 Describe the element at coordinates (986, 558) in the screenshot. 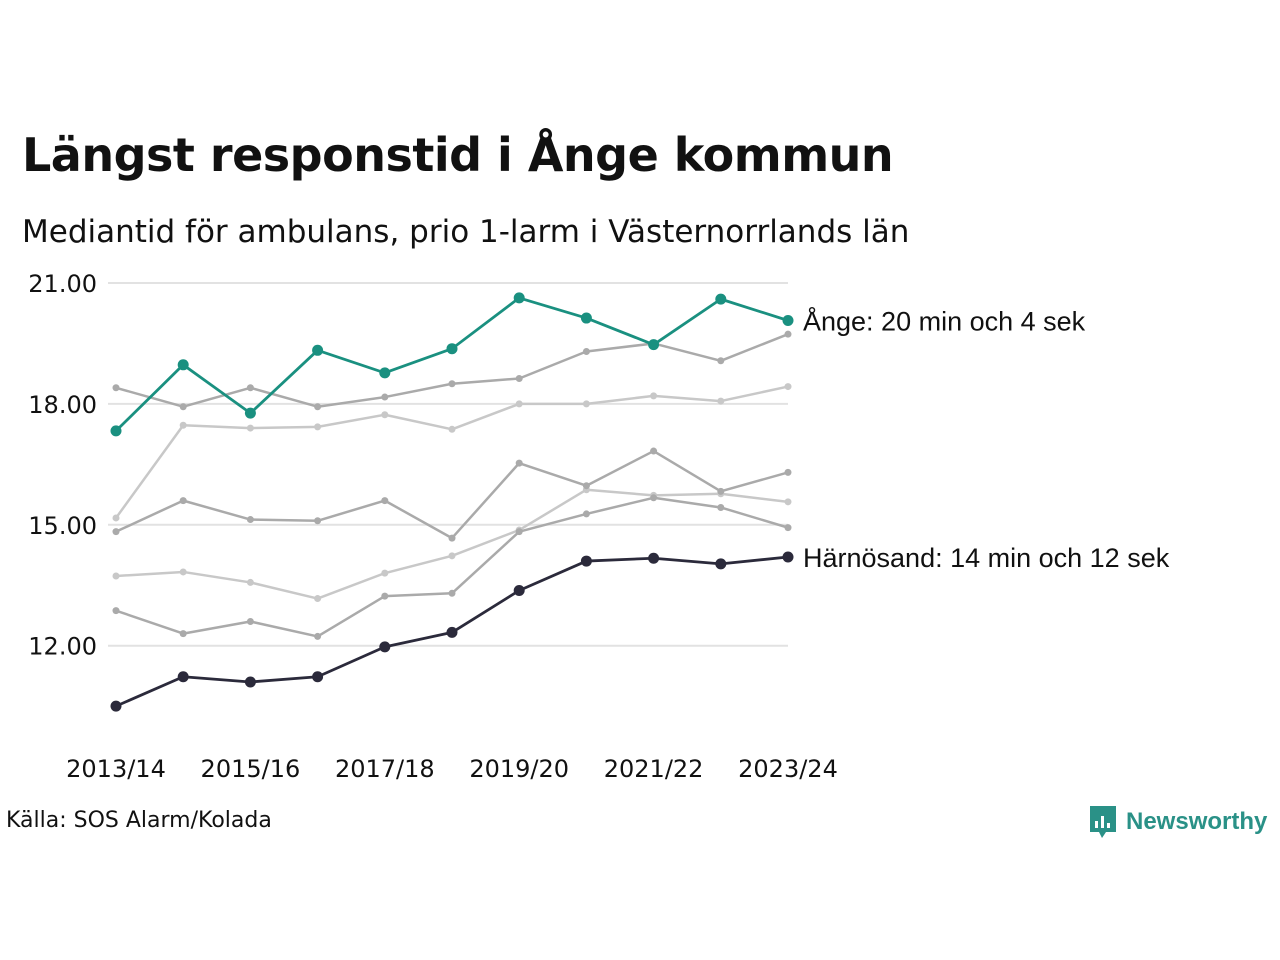

I see `annotation-härnösand: Härnösand: 14 min och 12 sek` at that location.